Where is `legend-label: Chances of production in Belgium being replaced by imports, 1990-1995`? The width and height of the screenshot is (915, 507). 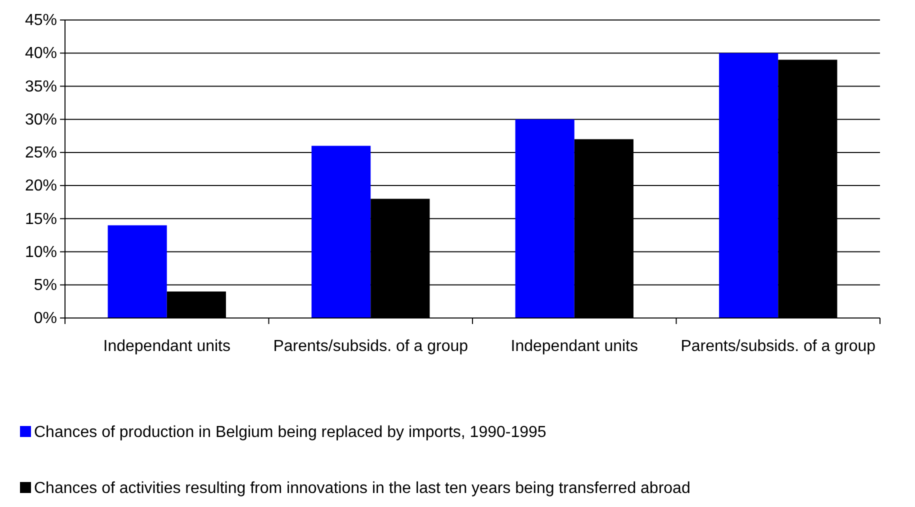 legend-label: Chances of production in Belgium being replaced by imports, 1990-1995 is located at coordinates (290, 432).